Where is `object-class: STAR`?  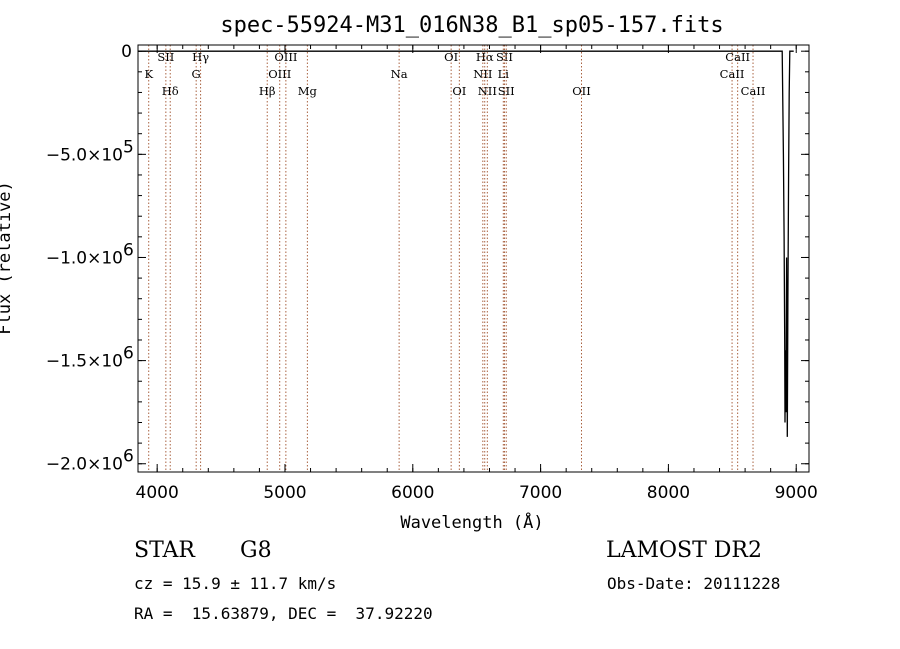
object-class: STAR is located at coordinates (164, 550).